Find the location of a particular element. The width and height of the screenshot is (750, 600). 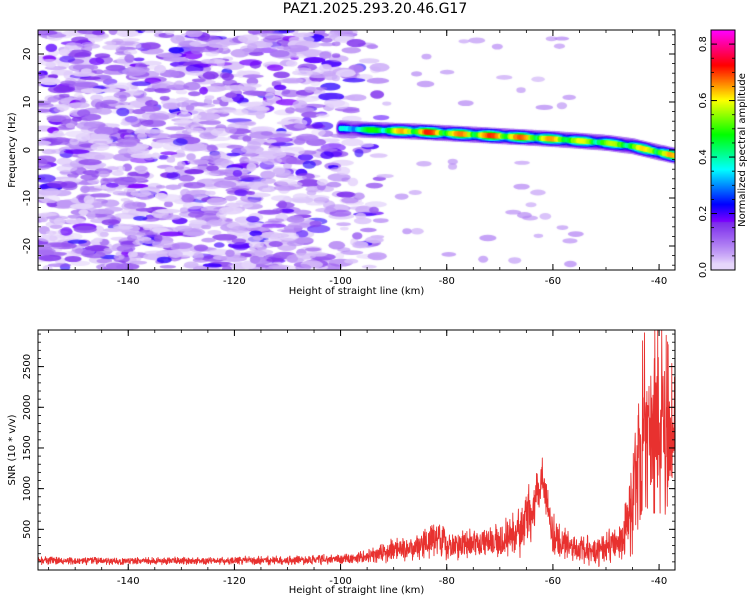

snr-x-tick-label: -120 is located at coordinates (234, 581).